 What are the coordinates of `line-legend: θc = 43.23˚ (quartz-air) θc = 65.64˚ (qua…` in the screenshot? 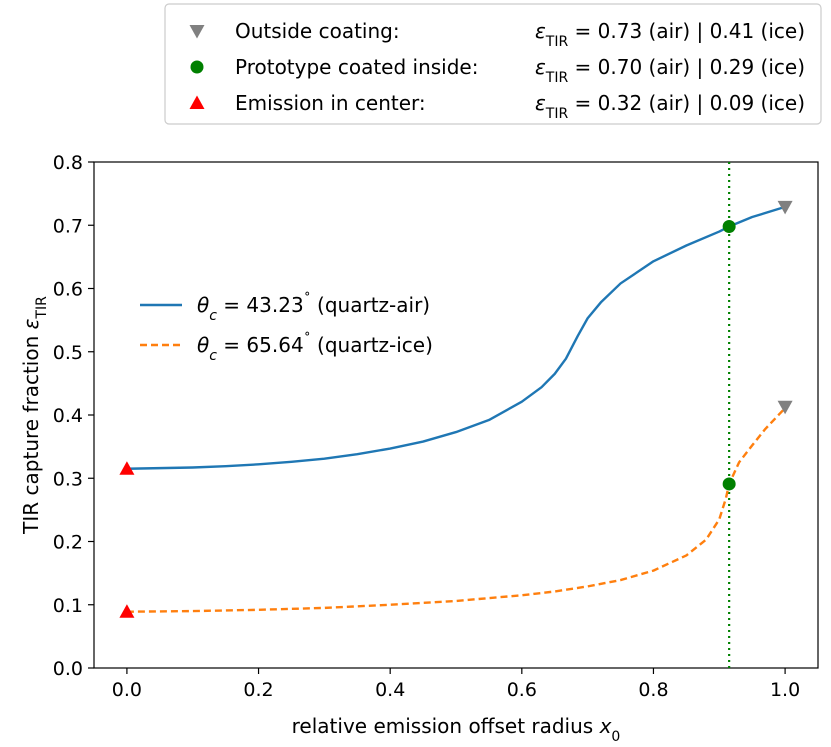 It's located at (286, 327).